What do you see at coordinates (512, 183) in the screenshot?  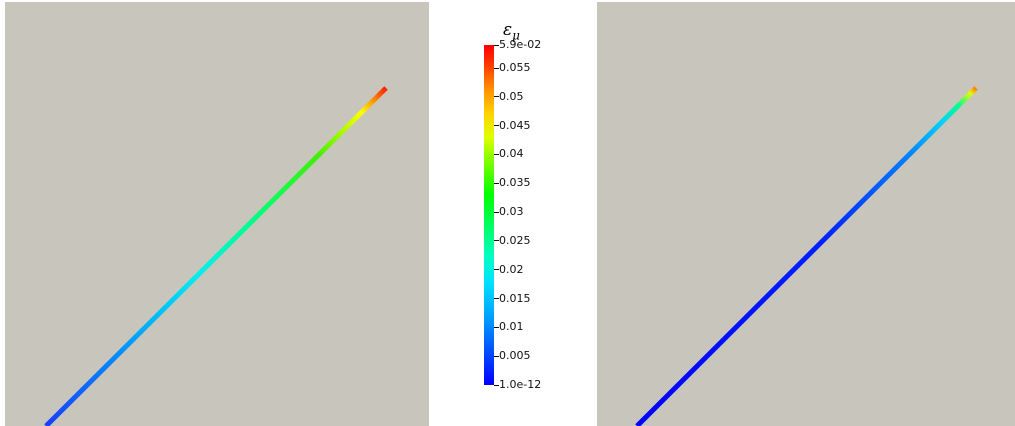 I see `colorbar-tick-label: 0.035` at bounding box center [512, 183].